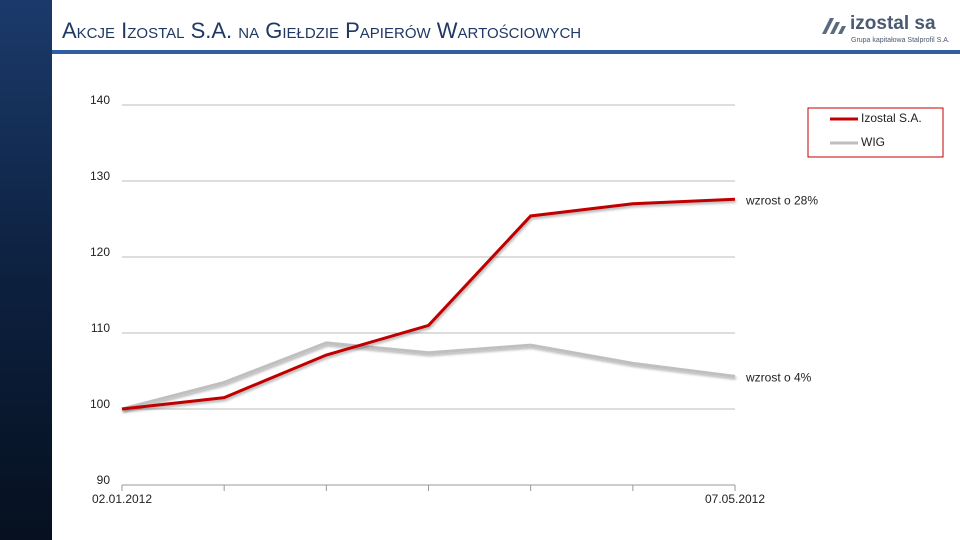 The height and width of the screenshot is (540, 960). Describe the element at coordinates (100, 404) in the screenshot. I see `y-tick-label: 100` at that location.